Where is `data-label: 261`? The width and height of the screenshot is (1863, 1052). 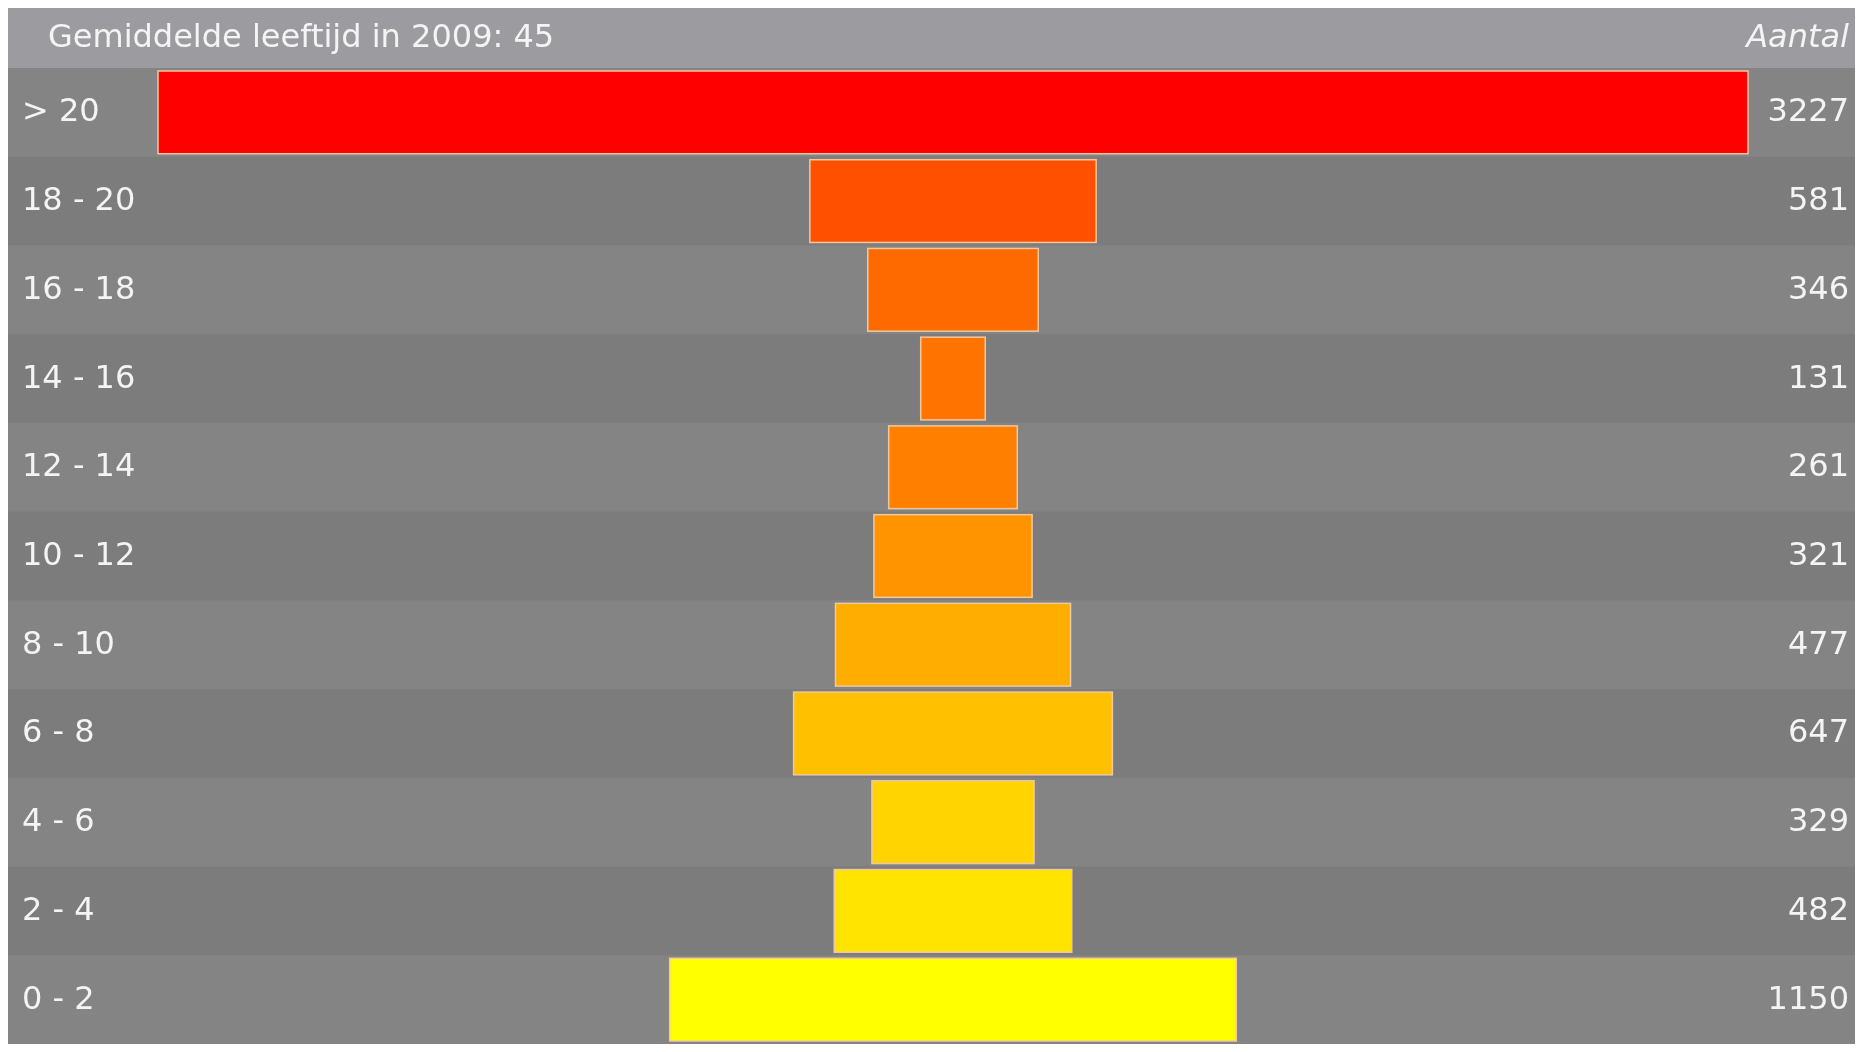 data-label: 261 is located at coordinates (1818, 465).